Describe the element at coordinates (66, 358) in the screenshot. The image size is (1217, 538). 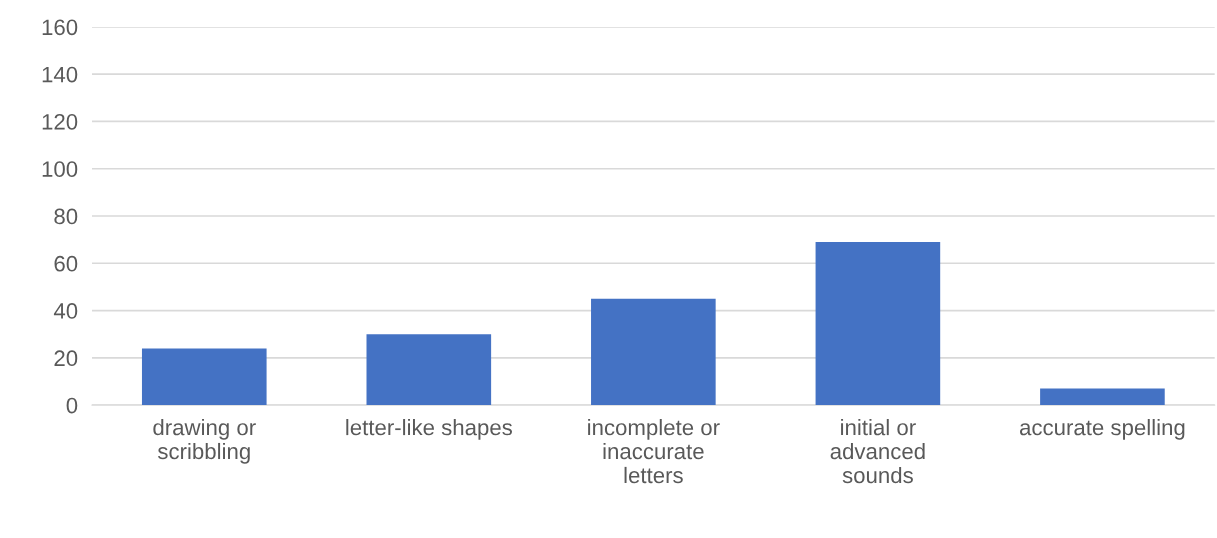
I see `y-tick-label: 20` at that location.